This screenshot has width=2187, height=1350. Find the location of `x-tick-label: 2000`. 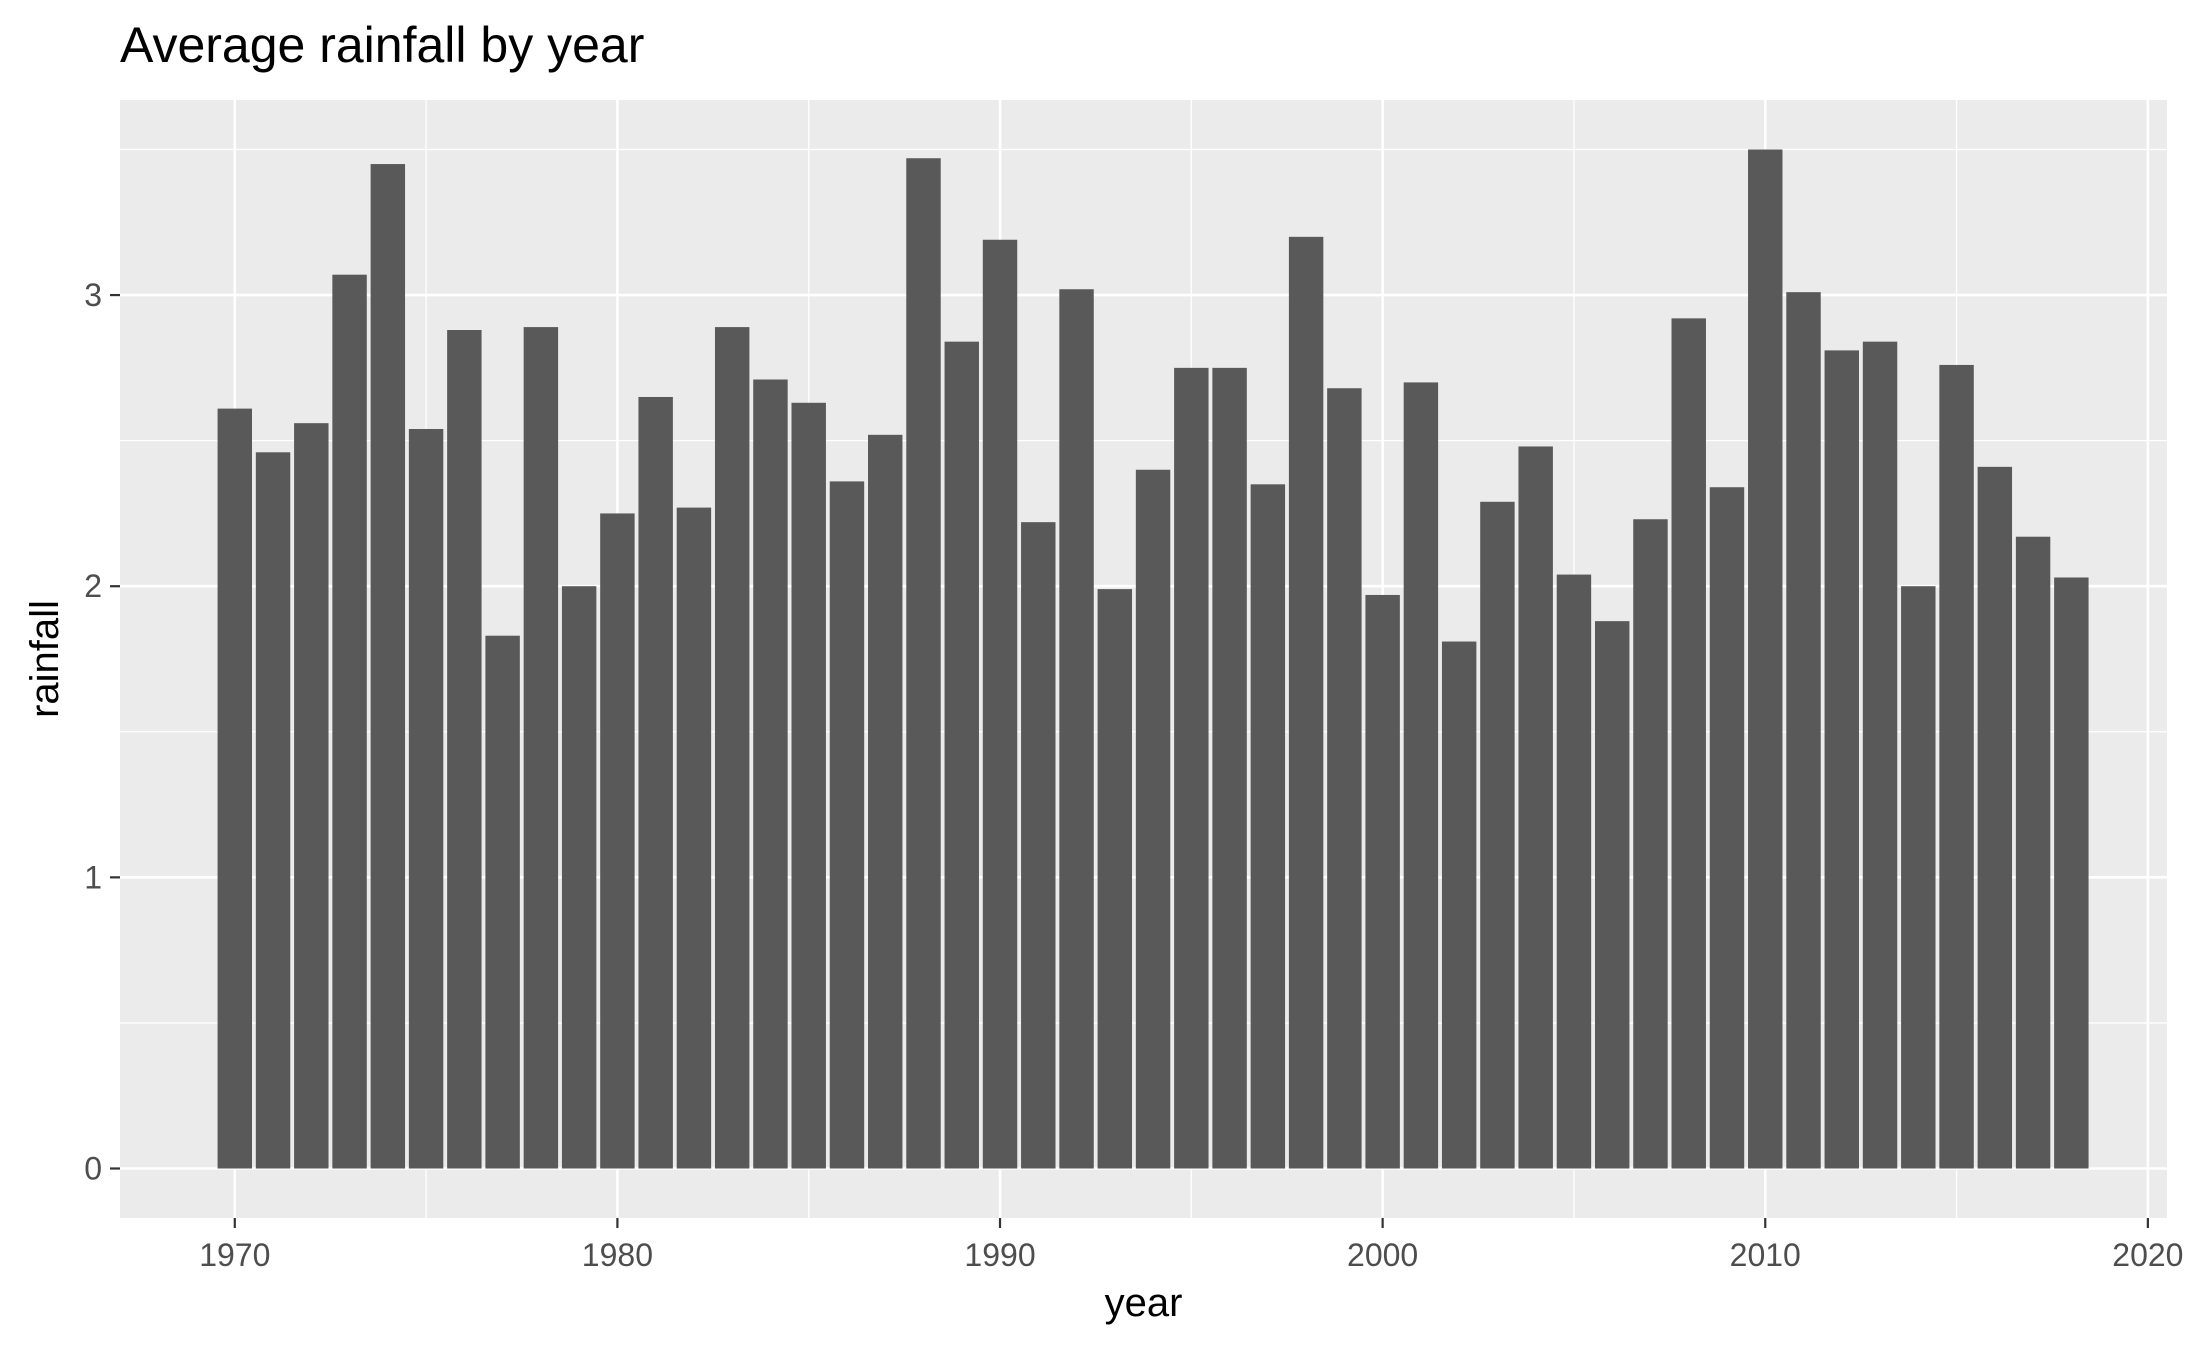

x-tick-label: 2000 is located at coordinates (1382, 1255).